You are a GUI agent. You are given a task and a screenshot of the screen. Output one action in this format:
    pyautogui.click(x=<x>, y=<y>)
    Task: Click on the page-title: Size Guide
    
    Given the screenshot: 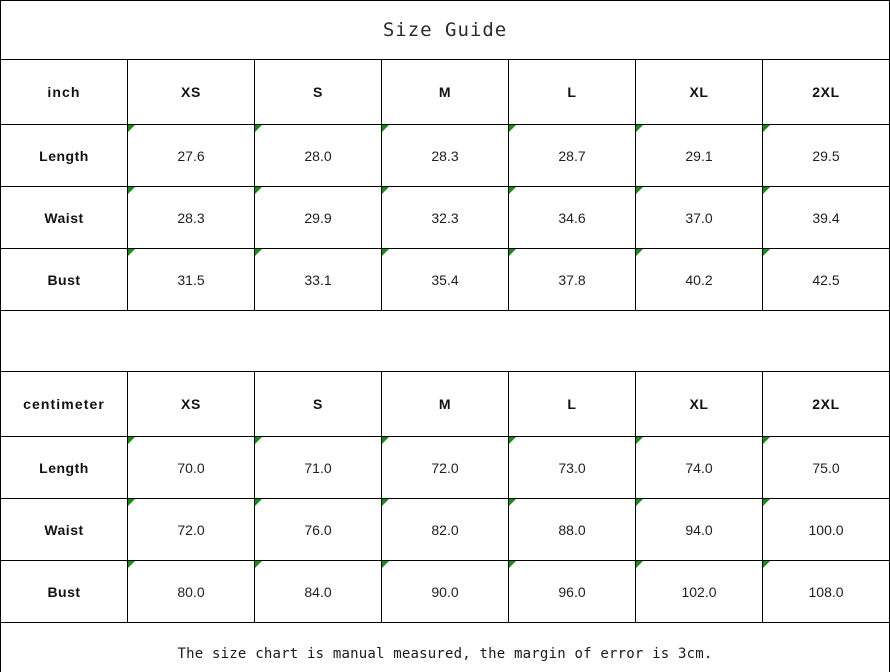 What is the action you would take?
    pyautogui.click(x=445, y=29)
    